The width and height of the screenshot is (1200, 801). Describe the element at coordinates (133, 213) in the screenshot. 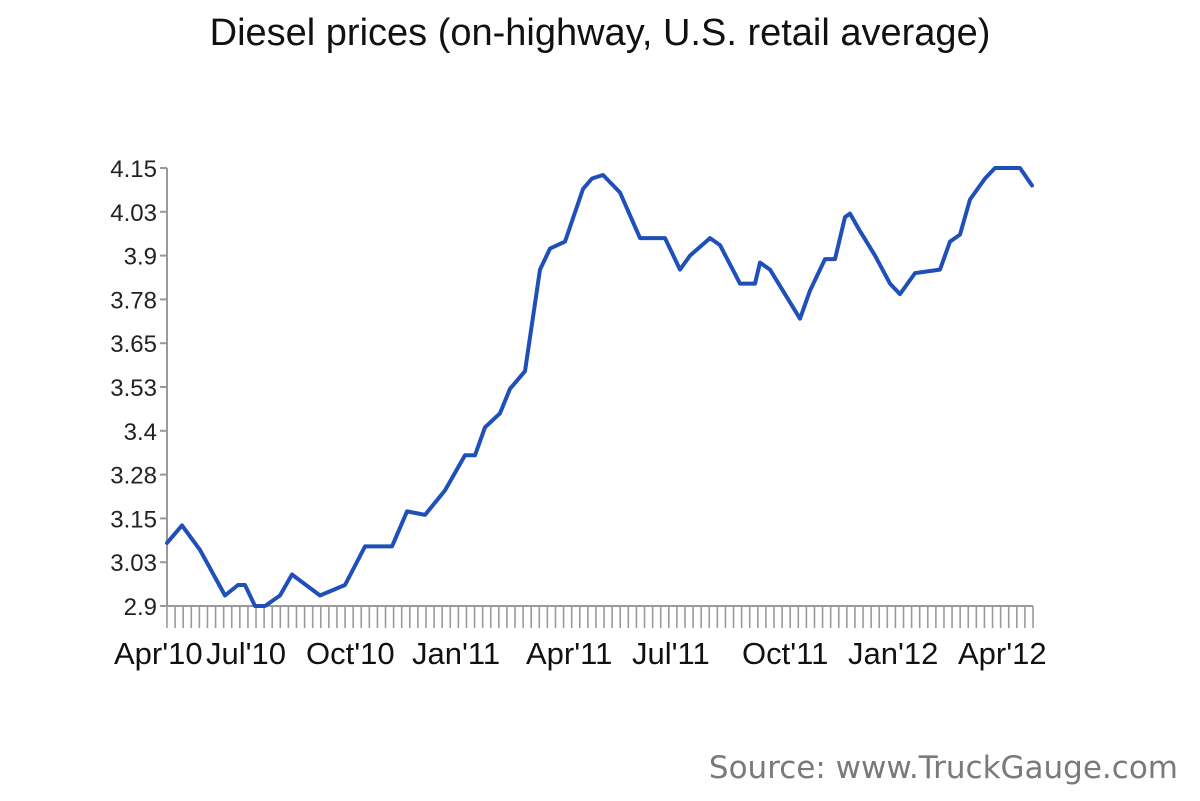

I see `y-tick-label: 4.03` at that location.